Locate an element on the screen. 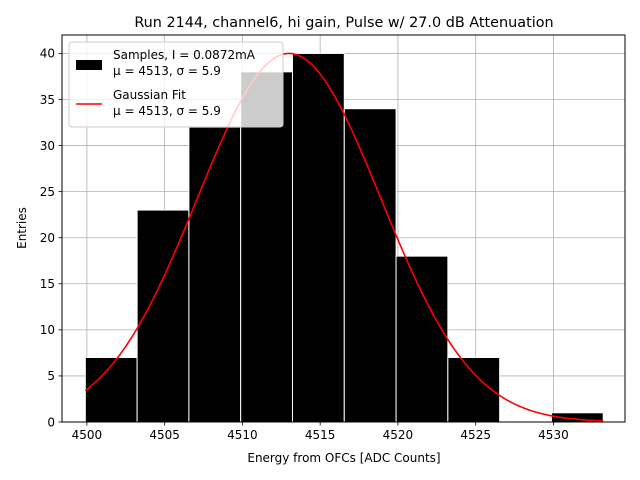 Image resolution: width=640 pixels, height=480 pixels. y-axis-ticks: 0 5 10 15 20 25 30 35 40 is located at coordinates (51, 238).